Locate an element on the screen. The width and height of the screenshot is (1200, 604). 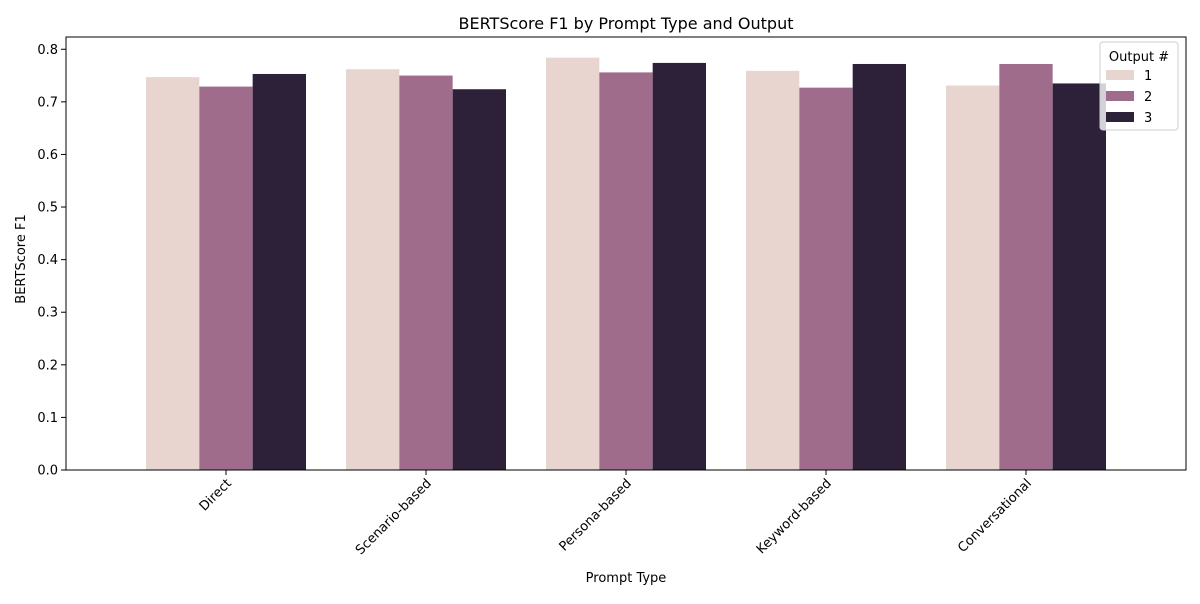
legend-title: Output # is located at coordinates (1139, 57).